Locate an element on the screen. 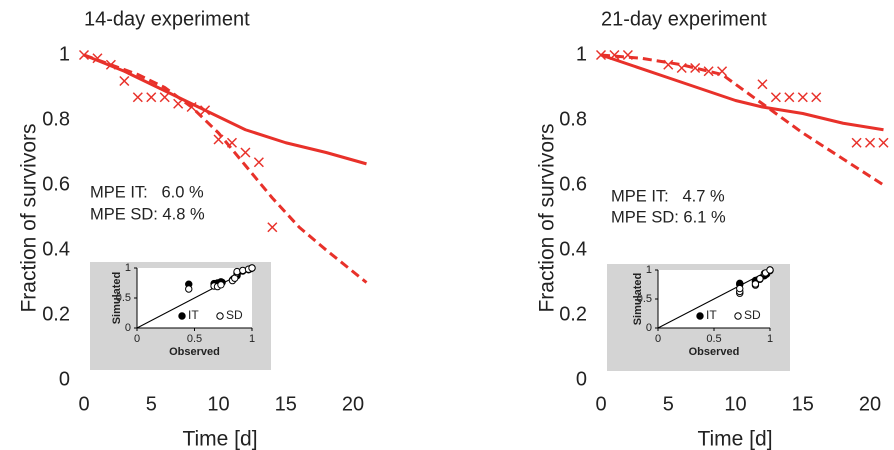 The height and width of the screenshot is (450, 894). annotation: MPE SD: 6.1 % is located at coordinates (668, 217).